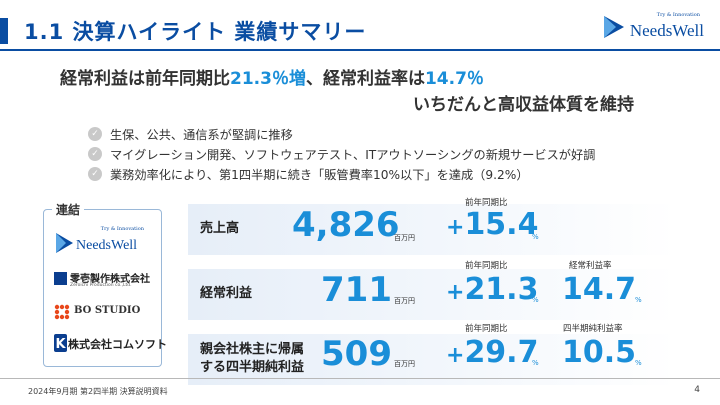 The image size is (720, 405). I want to click on zeroichi-company-logo: 零壱製作株式会社 Zeroichi Production co.,Ltd., so click(106, 281).